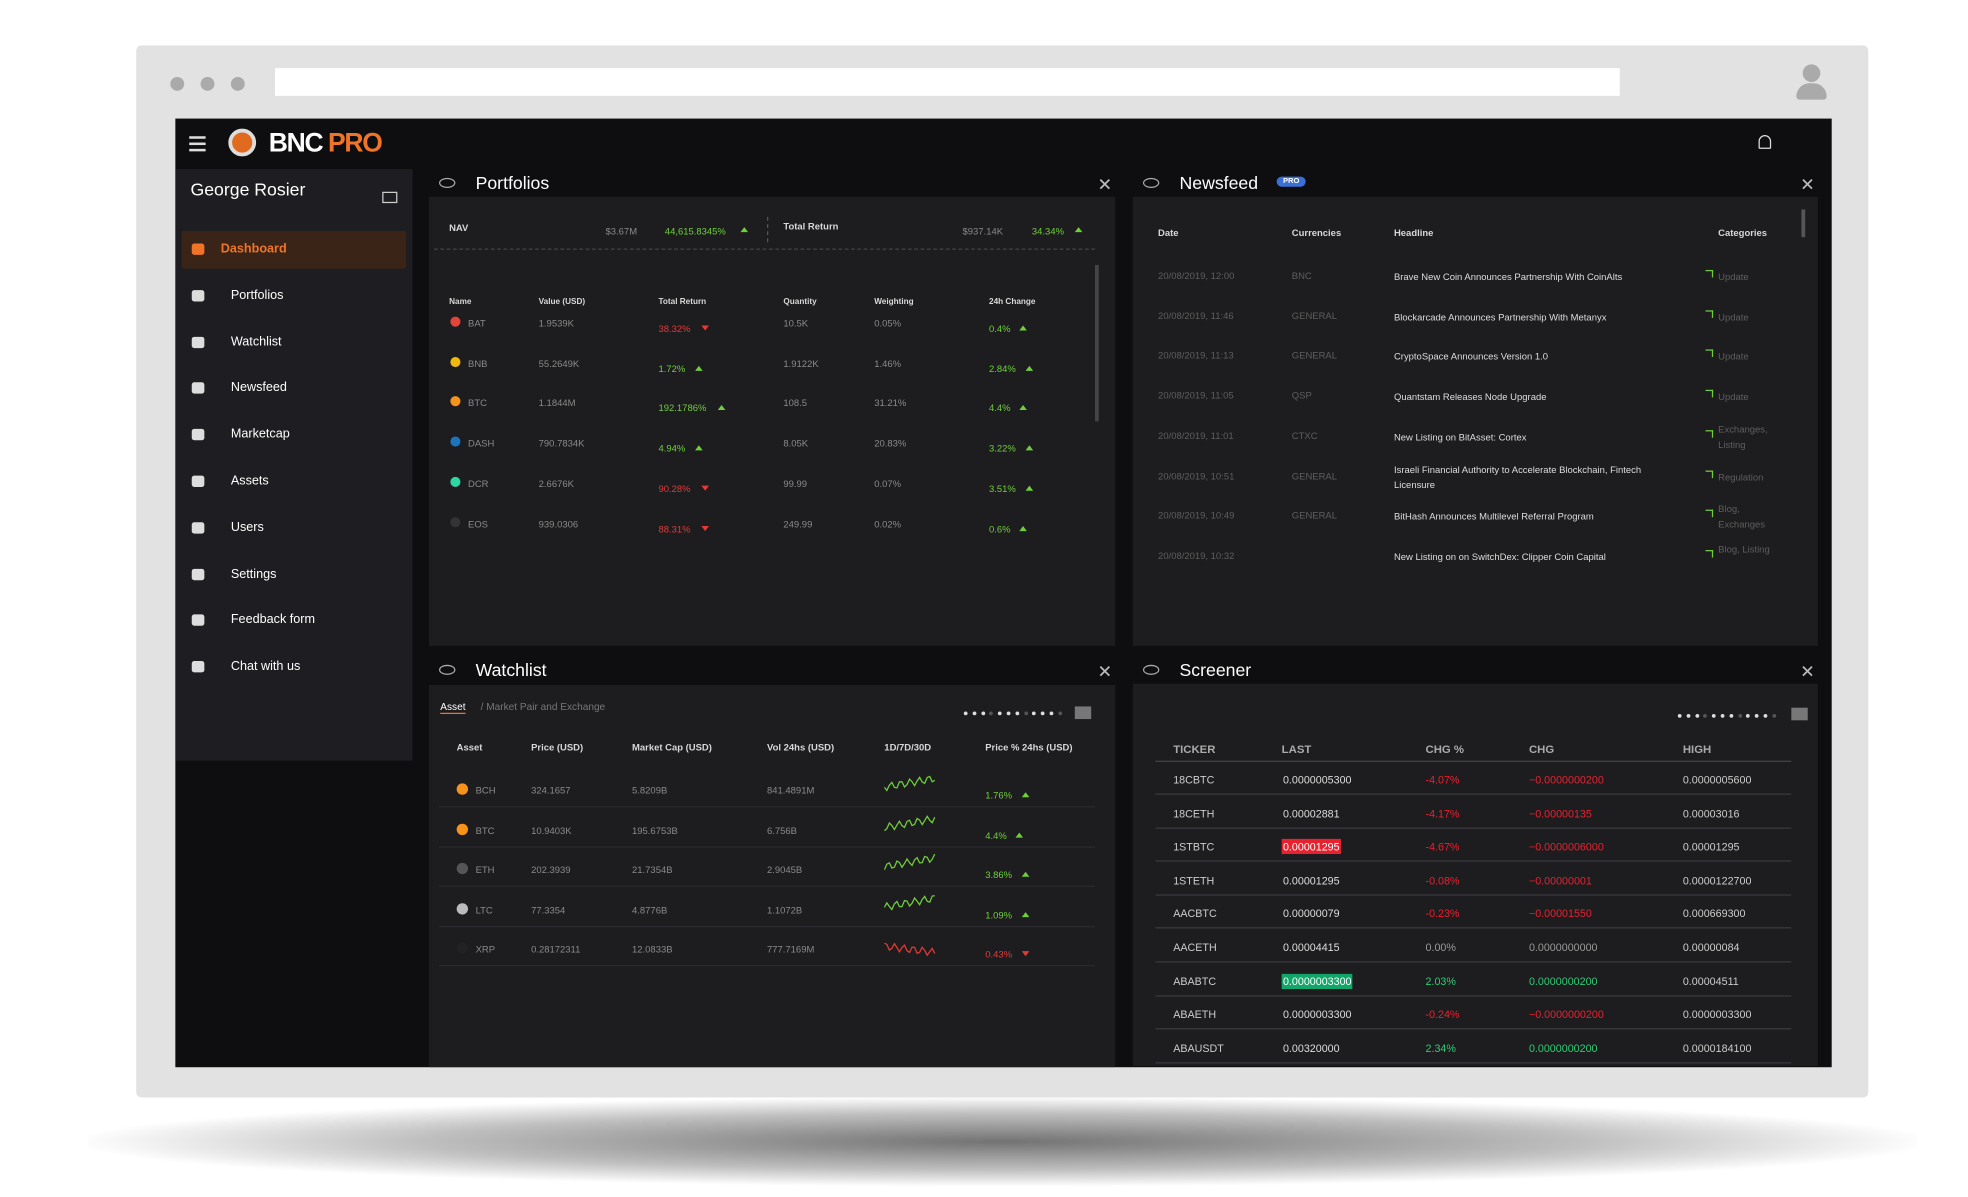 This screenshot has height=1197, width=1968. What do you see at coordinates (294, 296) in the screenshot?
I see `menu-item: Portfolios` at bounding box center [294, 296].